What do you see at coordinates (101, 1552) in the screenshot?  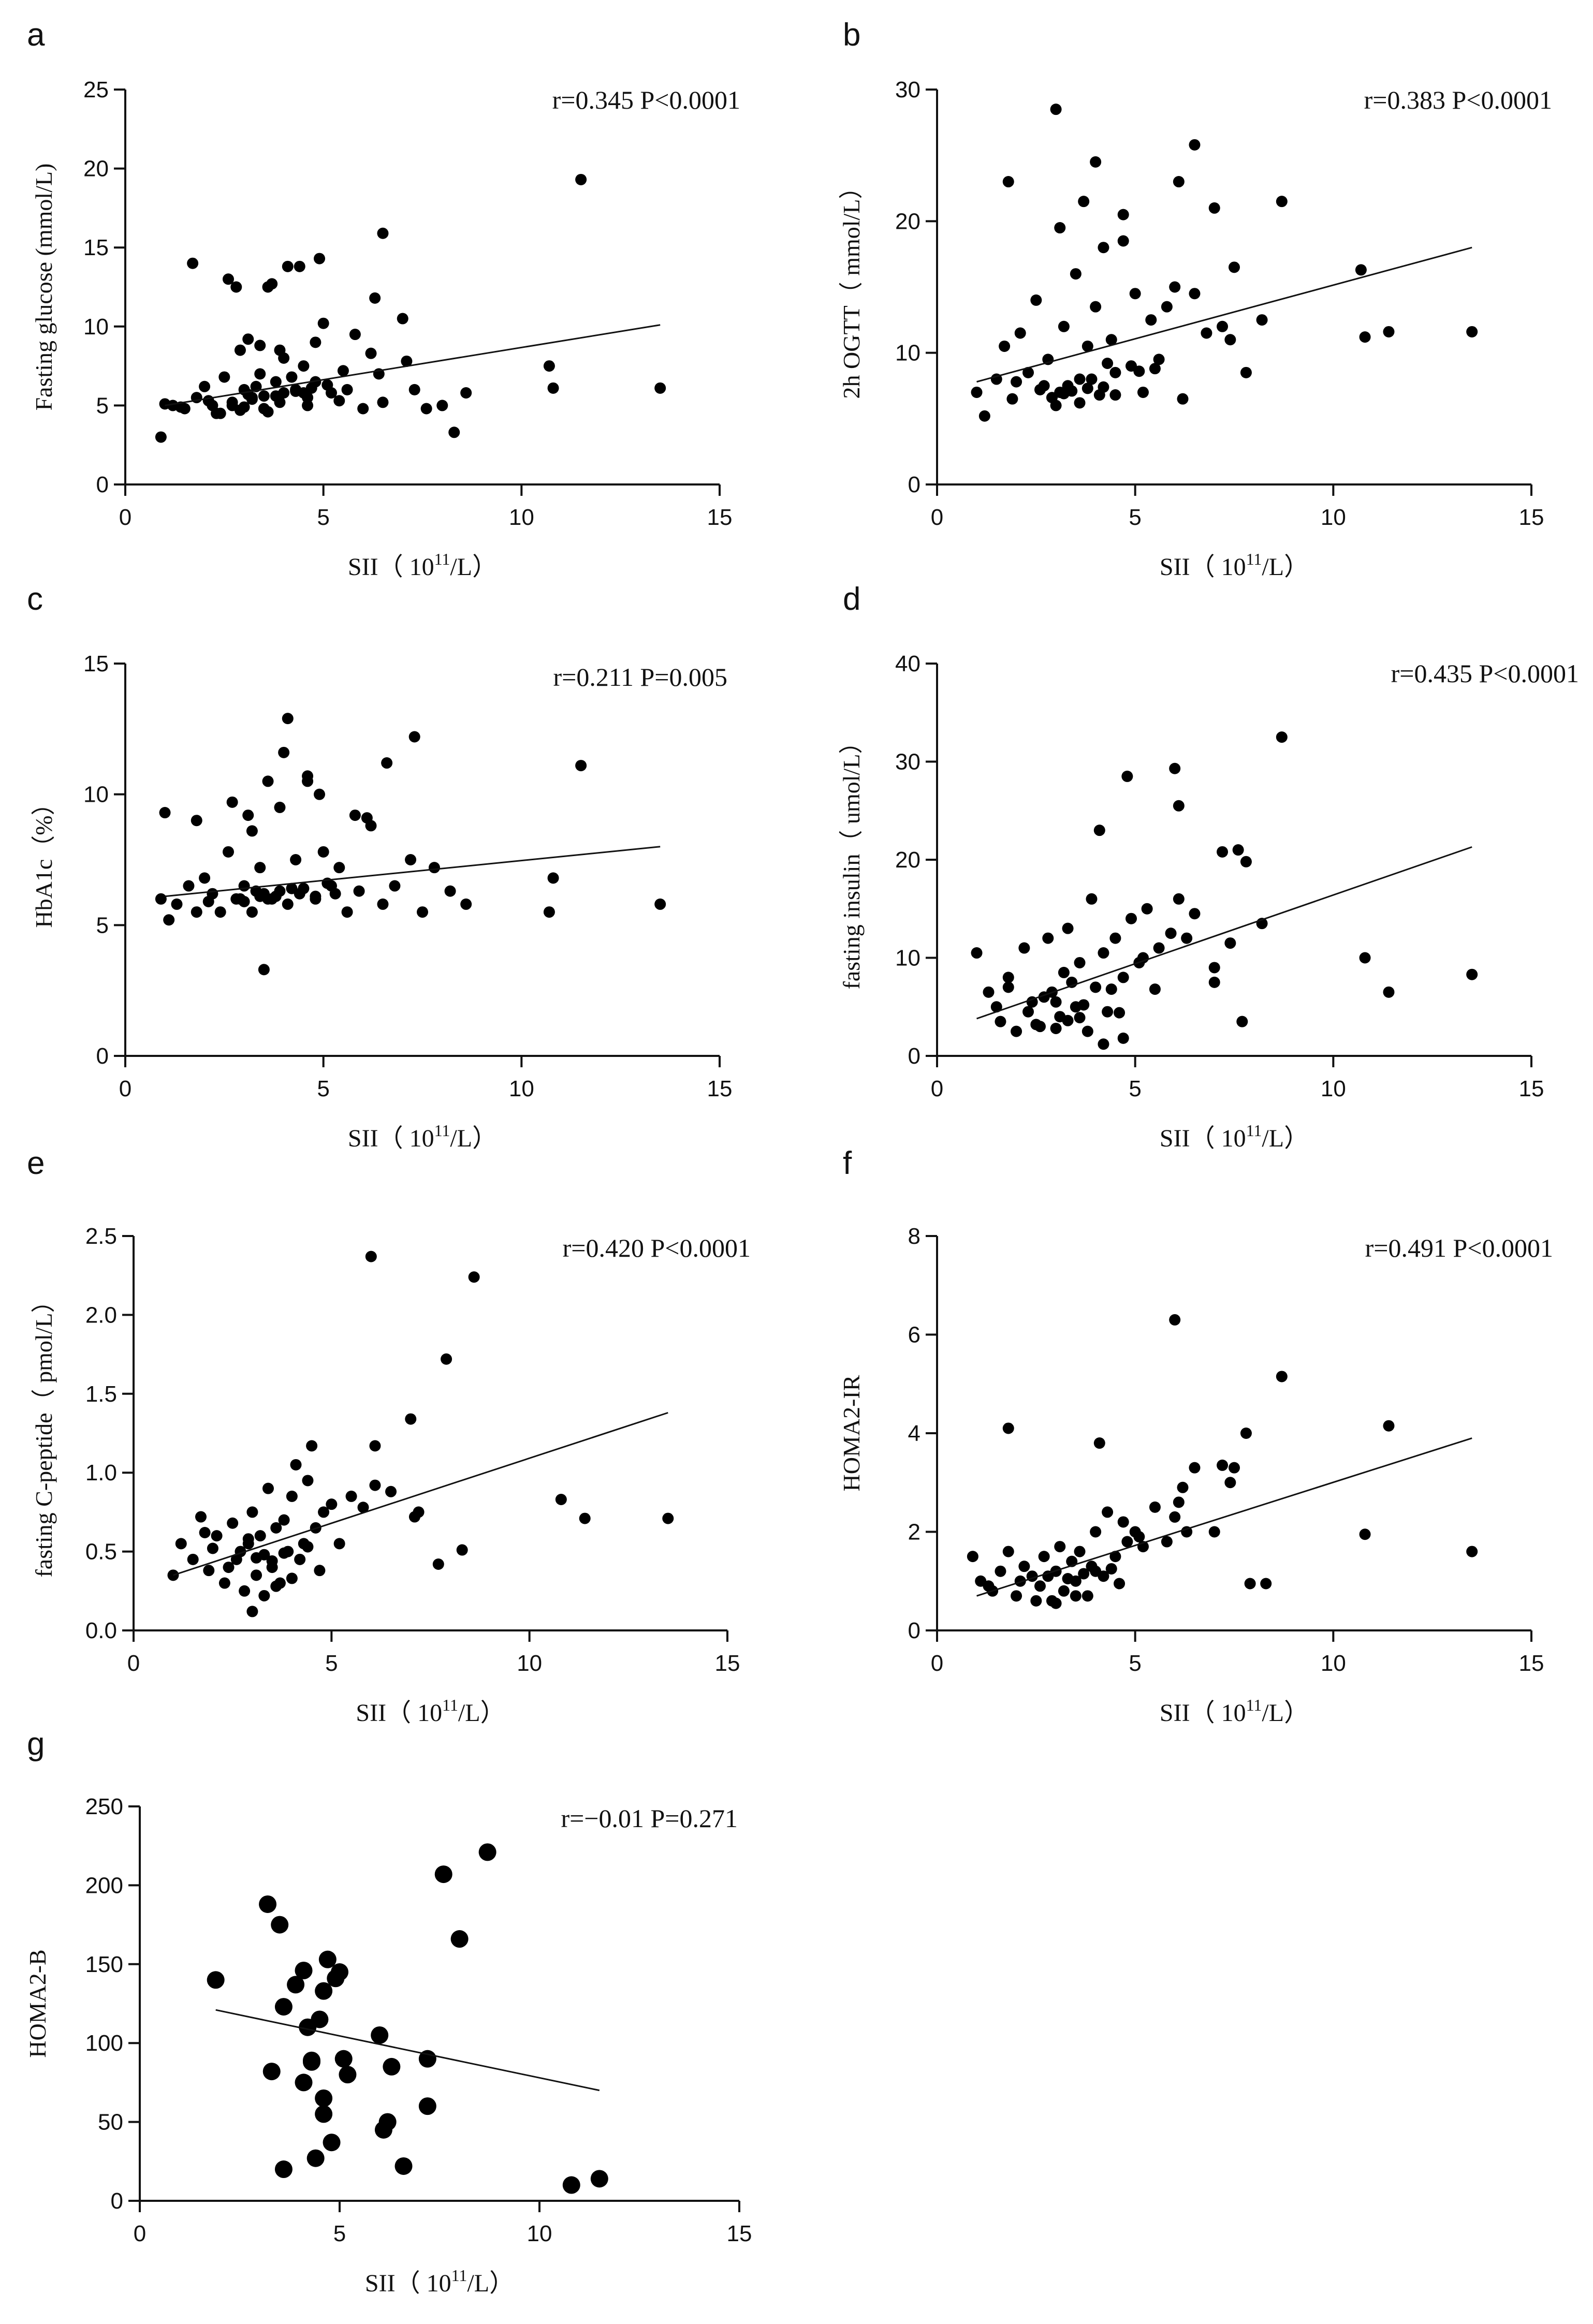 I see `y-tick-label: 0.5` at bounding box center [101, 1552].